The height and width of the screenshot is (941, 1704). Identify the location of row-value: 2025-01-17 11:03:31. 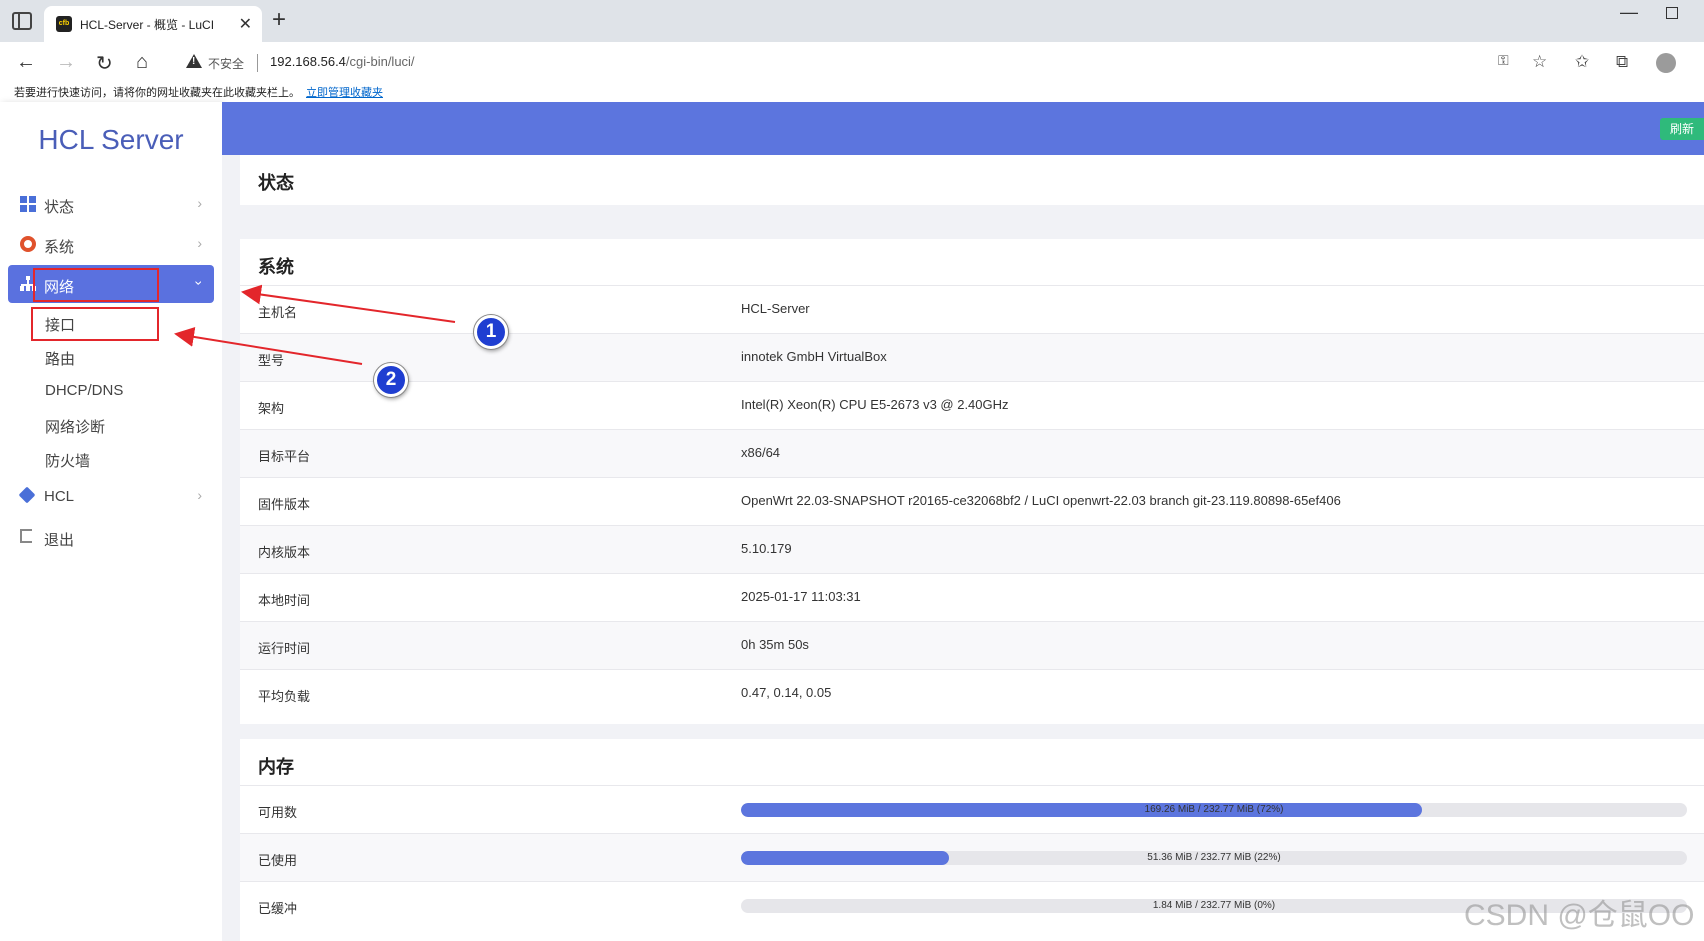
(801, 596).